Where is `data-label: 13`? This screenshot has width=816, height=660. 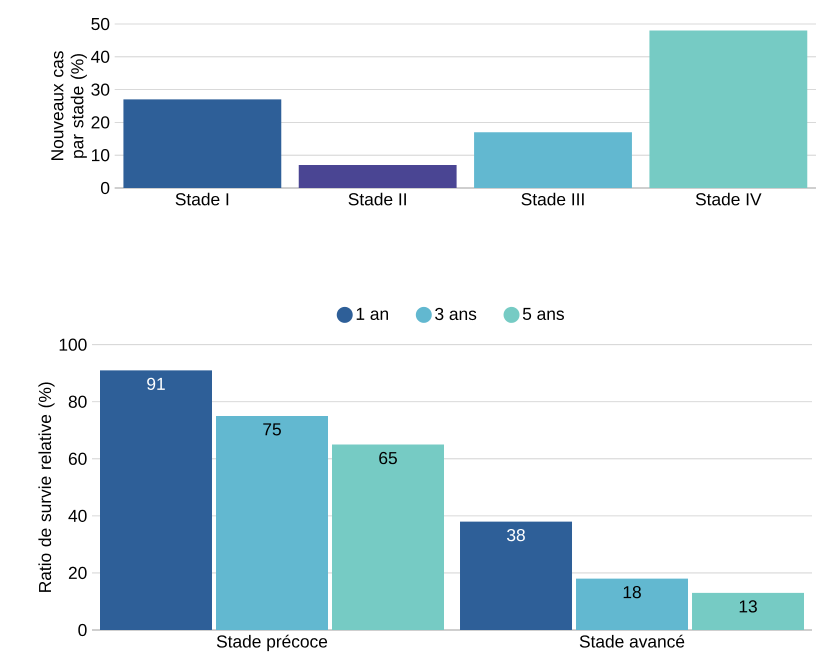 data-label: 13 is located at coordinates (748, 606).